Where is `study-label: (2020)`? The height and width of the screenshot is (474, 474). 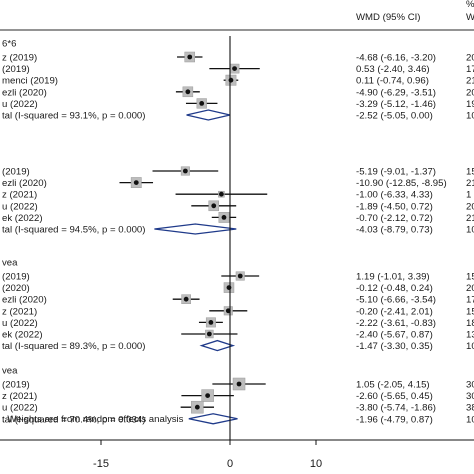 study-label: (2020) is located at coordinates (16, 288).